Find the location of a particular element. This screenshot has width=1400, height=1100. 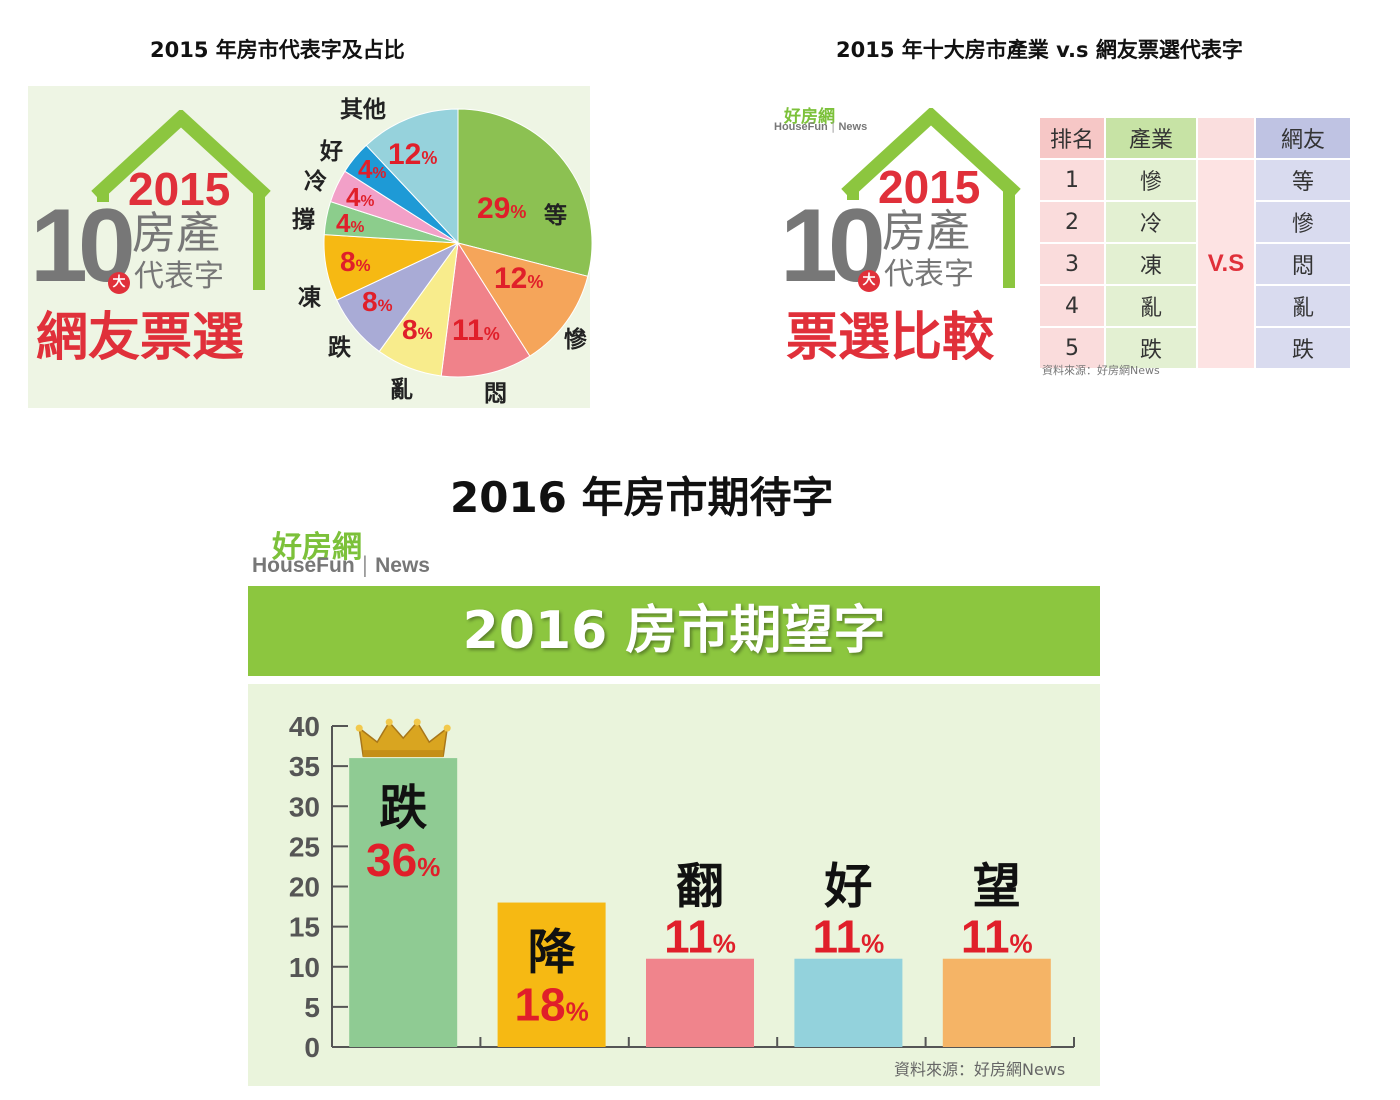

y-tick-label: 35 is located at coordinates (304, 766).